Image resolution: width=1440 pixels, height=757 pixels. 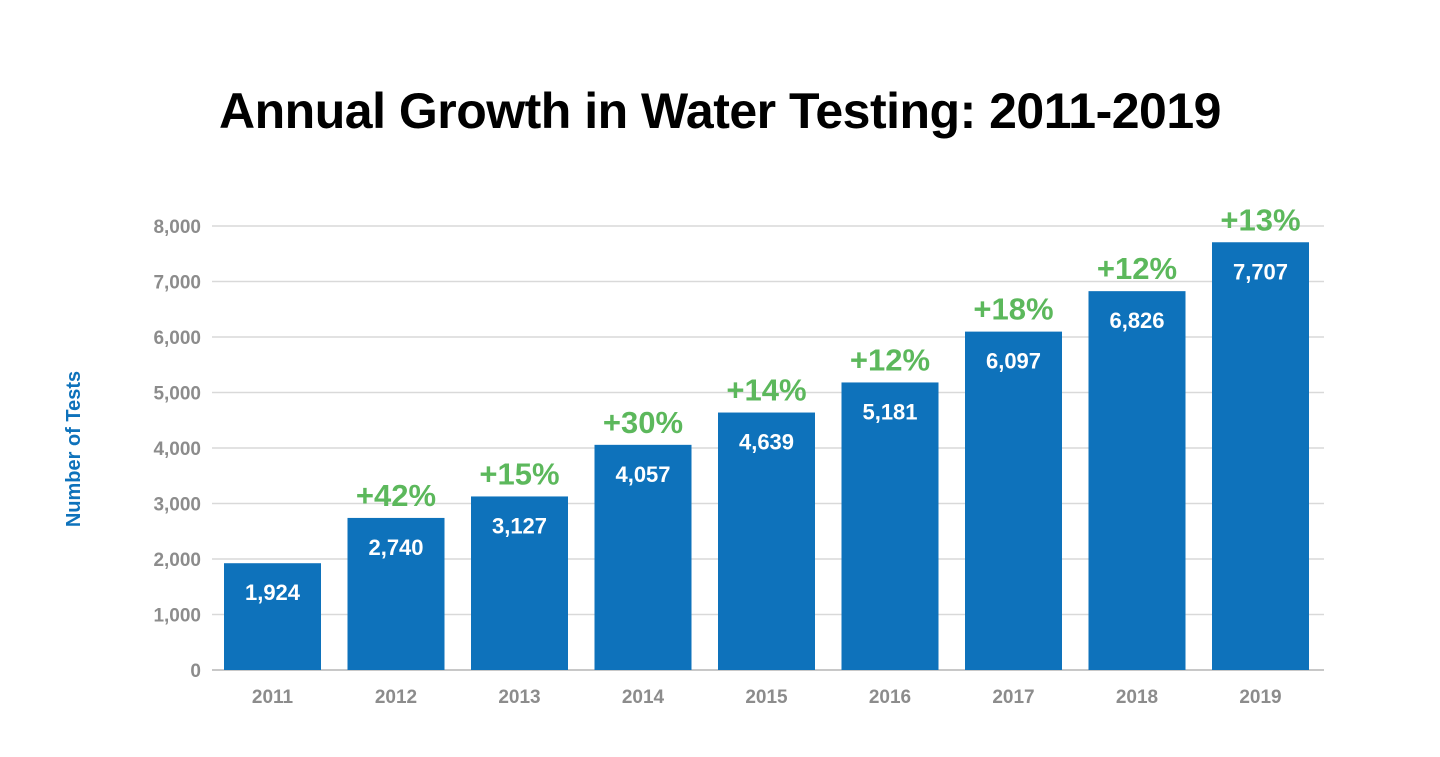 I want to click on y-tick-label: 6,000, so click(x=177, y=338).